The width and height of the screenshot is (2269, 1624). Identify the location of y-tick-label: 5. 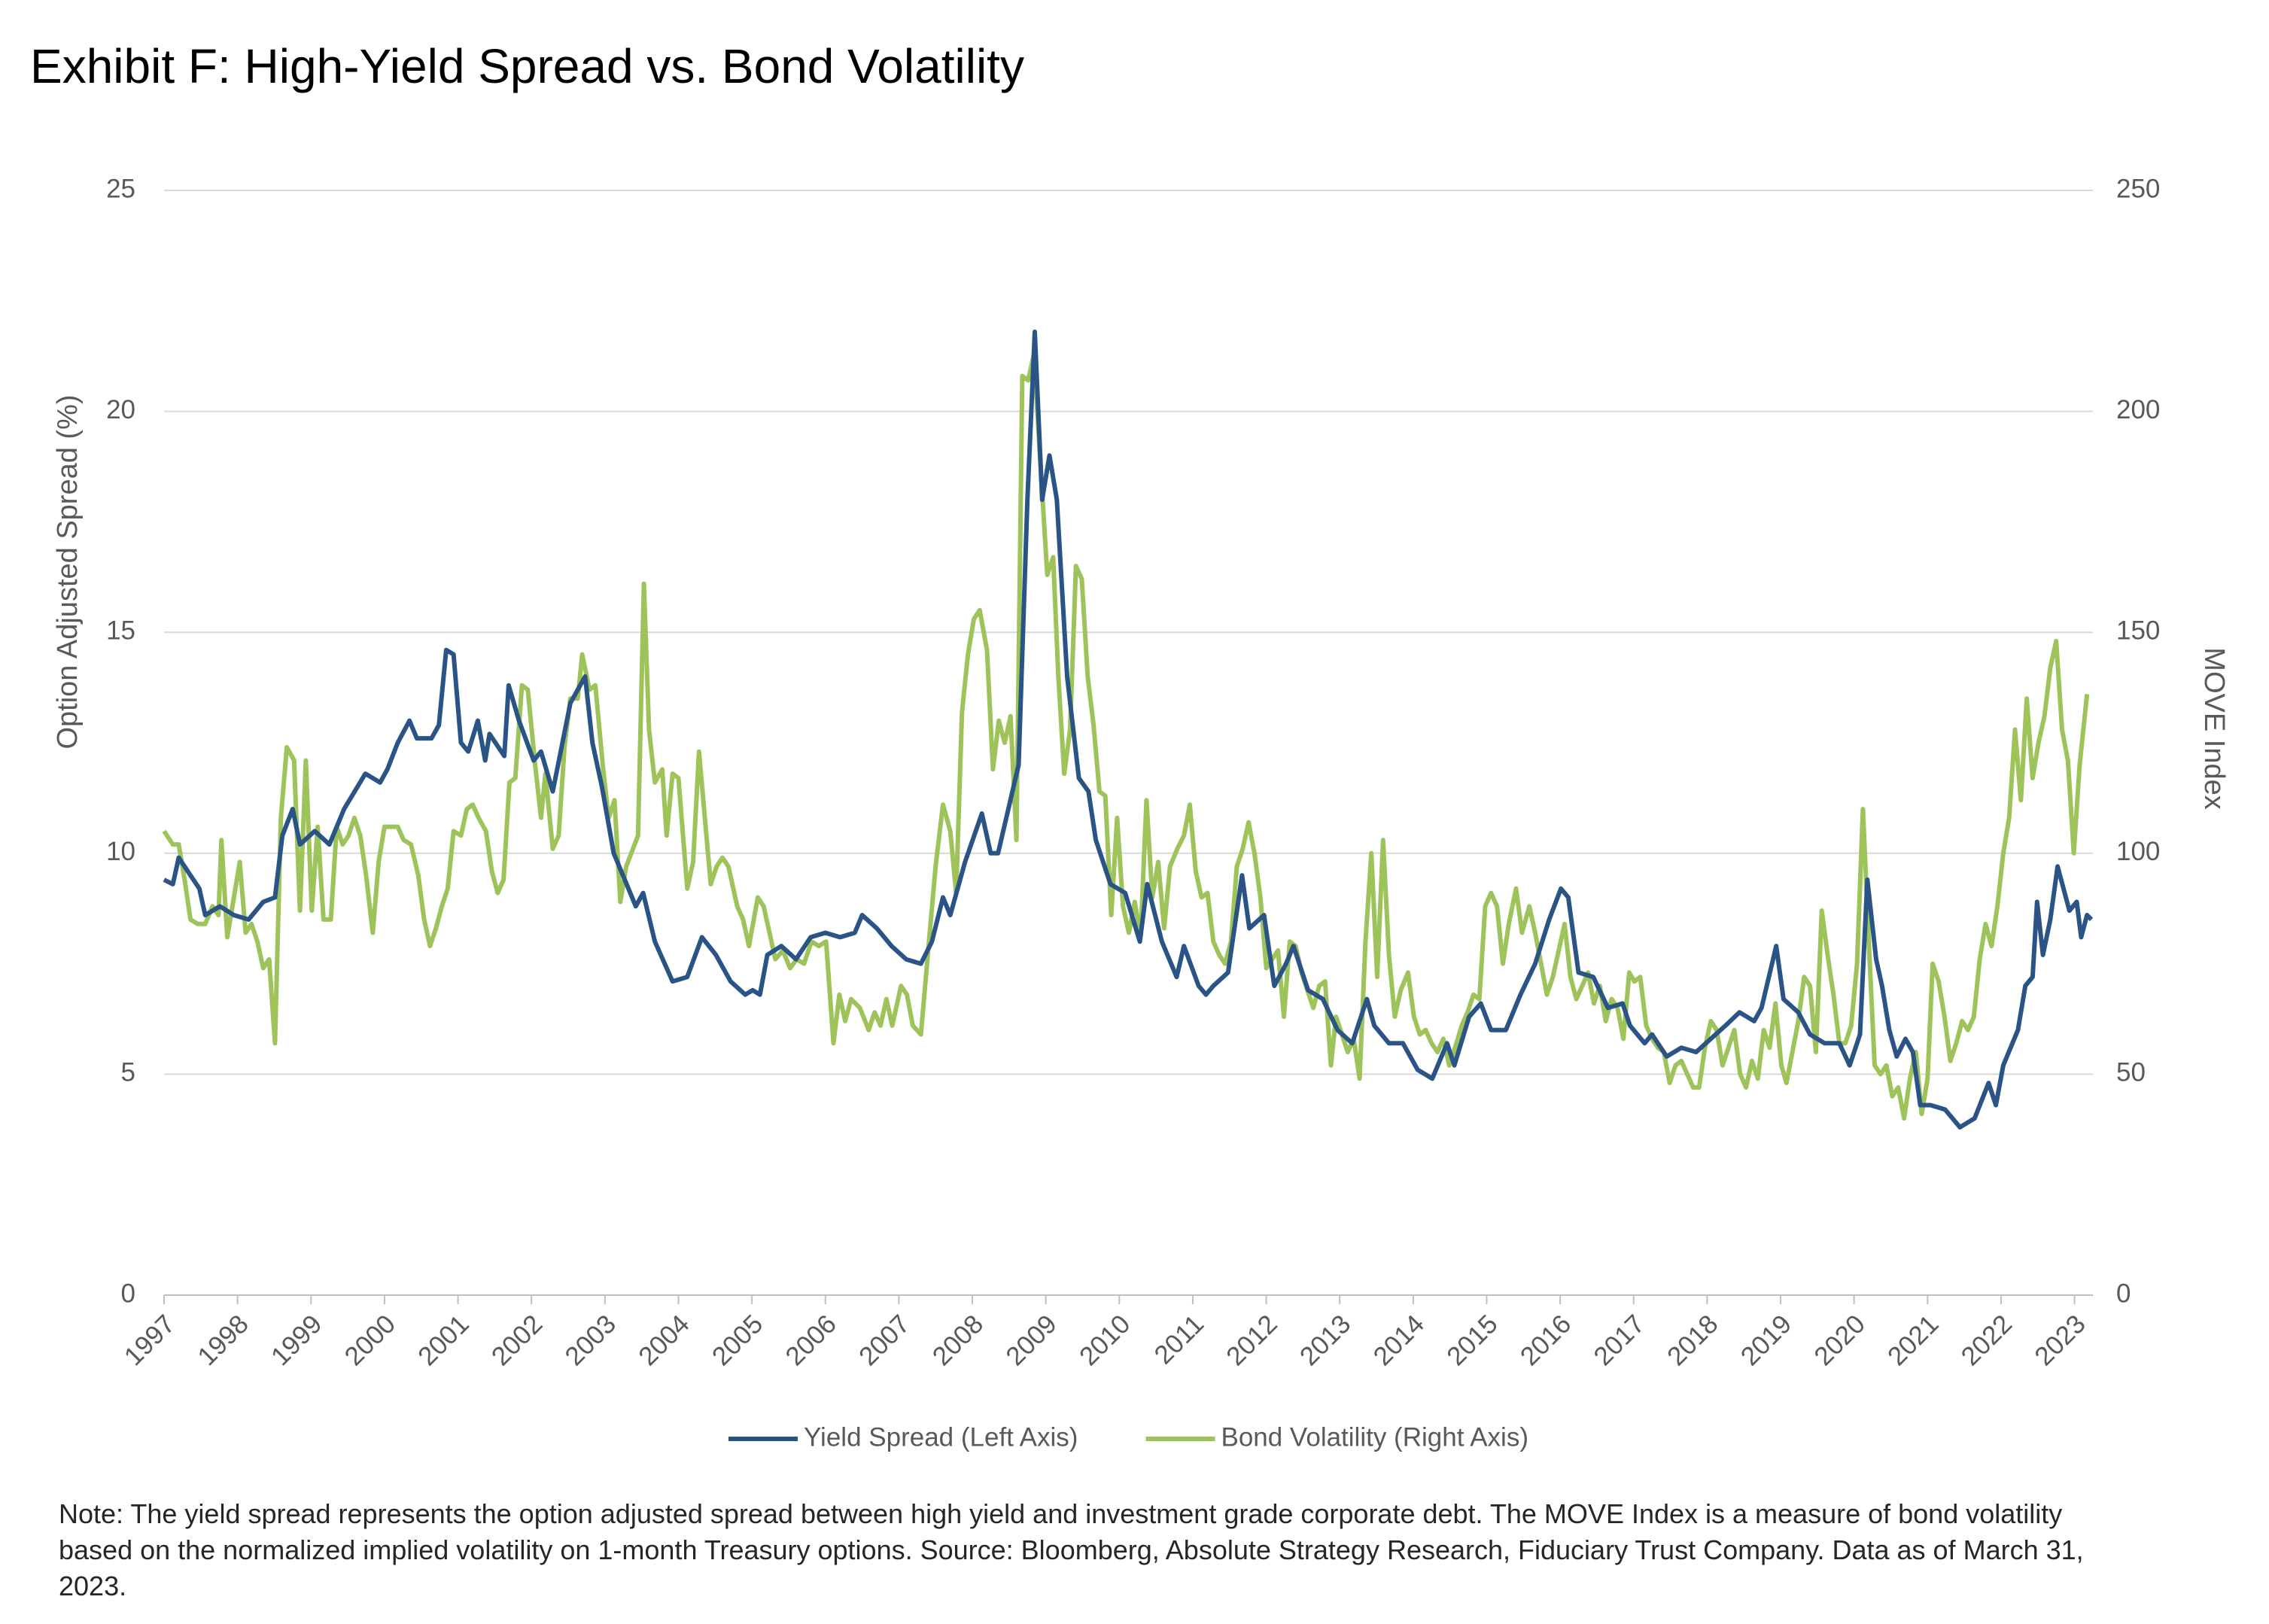
(128, 1072).